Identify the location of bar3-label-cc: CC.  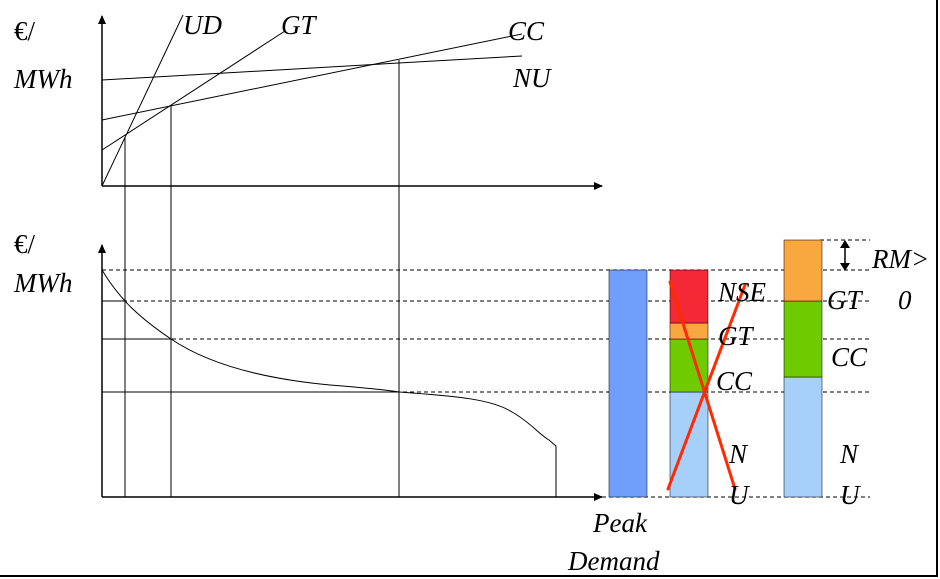
(849, 357).